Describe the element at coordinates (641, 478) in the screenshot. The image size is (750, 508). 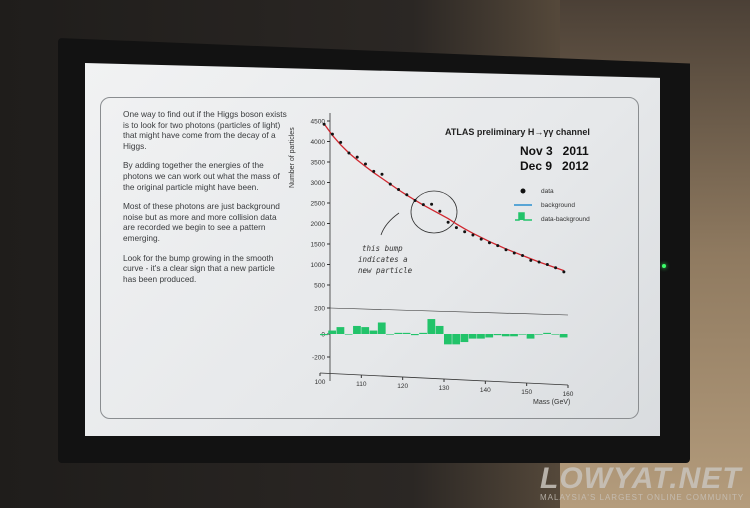
I see `watermark-logo: LOWYAT.NET` at that location.